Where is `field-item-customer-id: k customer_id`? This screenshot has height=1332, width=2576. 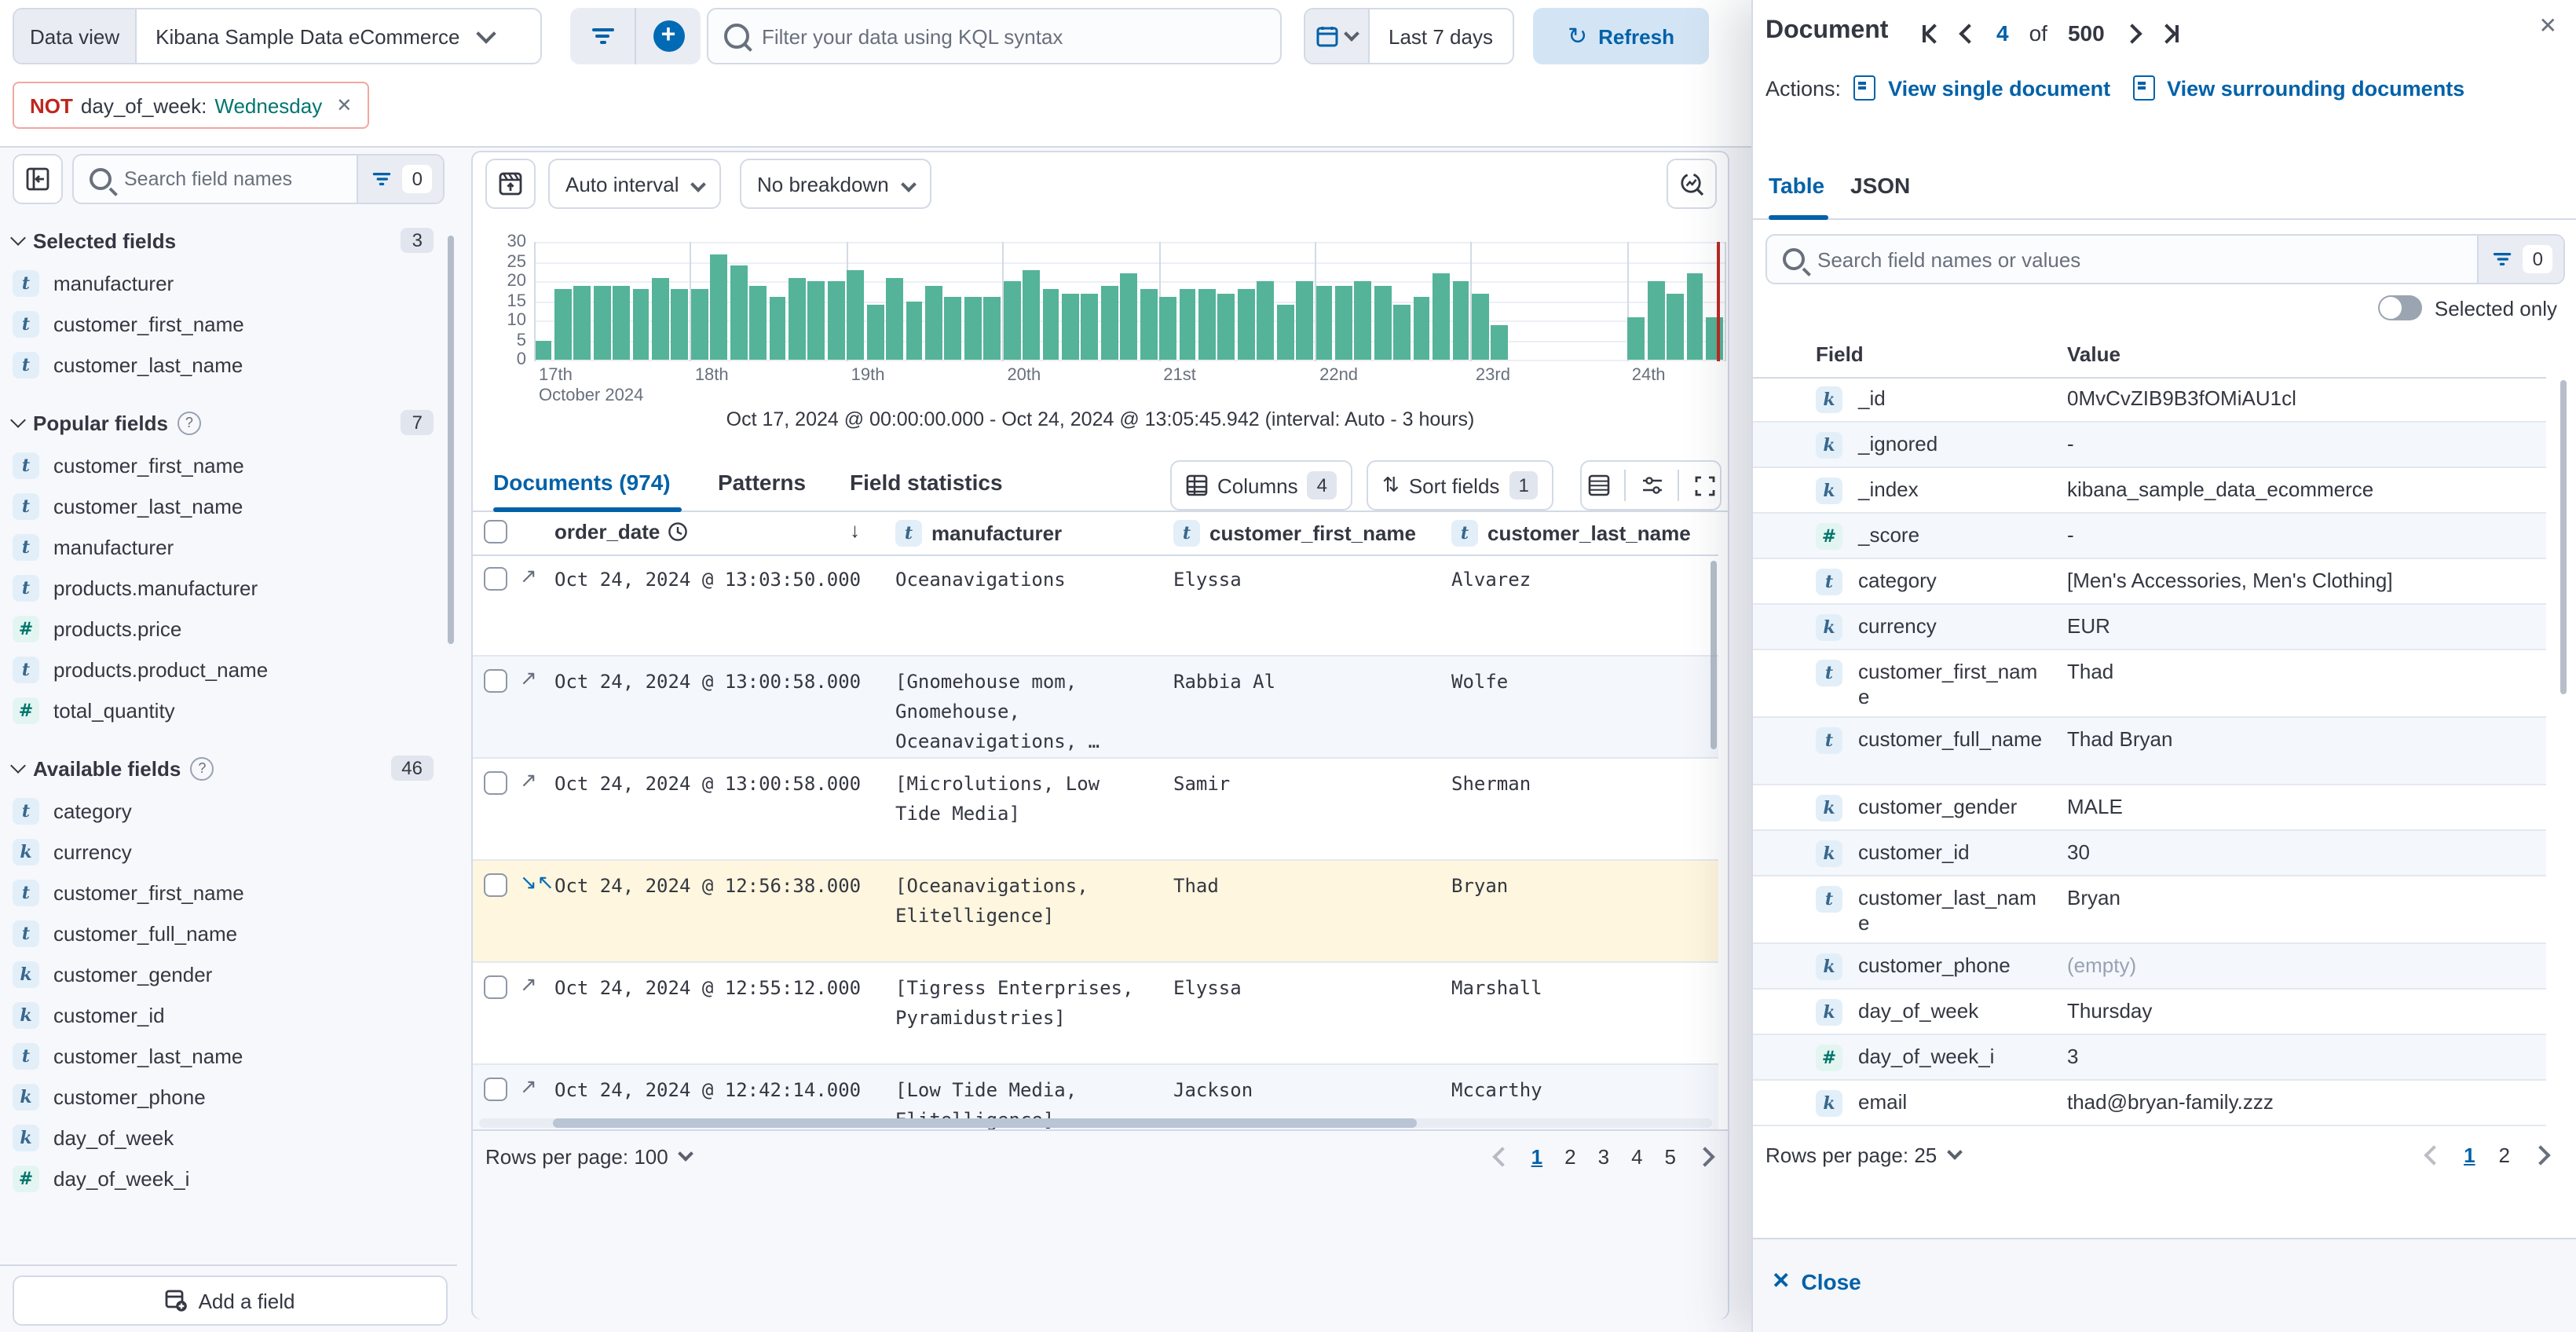
field-item-customer-id: k customer_id is located at coordinates (223, 1014).